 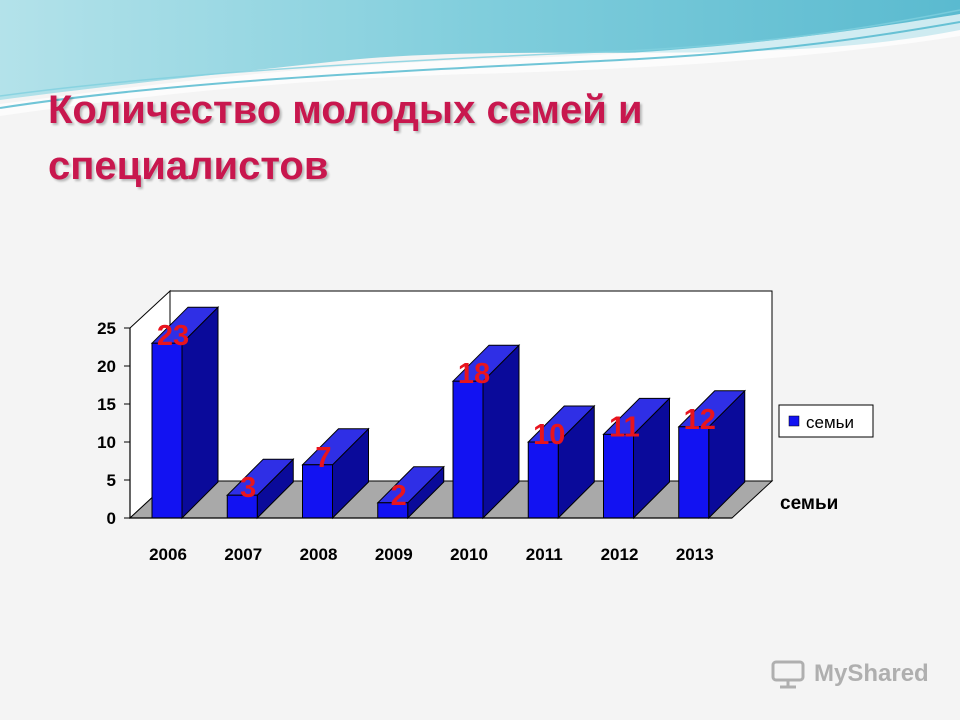 What do you see at coordinates (788, 674) in the screenshot?
I see `presentation-icon` at bounding box center [788, 674].